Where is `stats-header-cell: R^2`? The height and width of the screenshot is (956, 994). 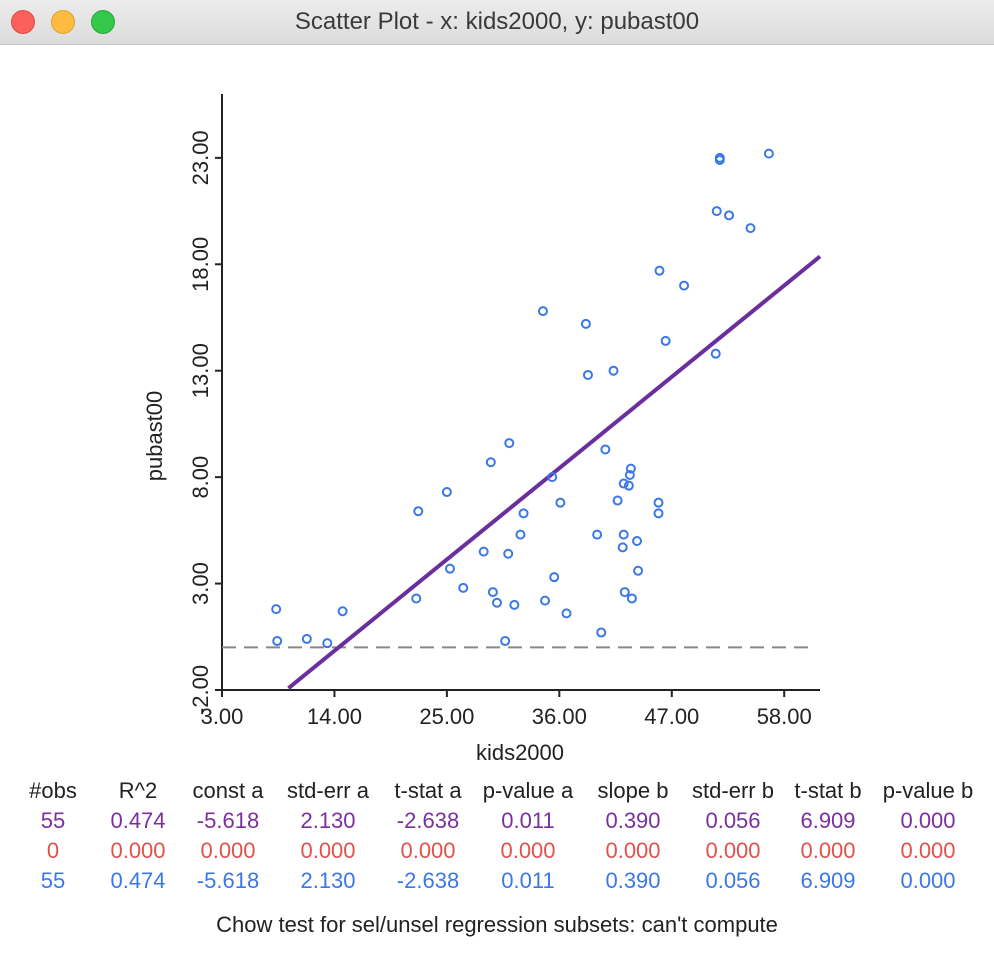
stats-header-cell: R^2 is located at coordinates (138, 790).